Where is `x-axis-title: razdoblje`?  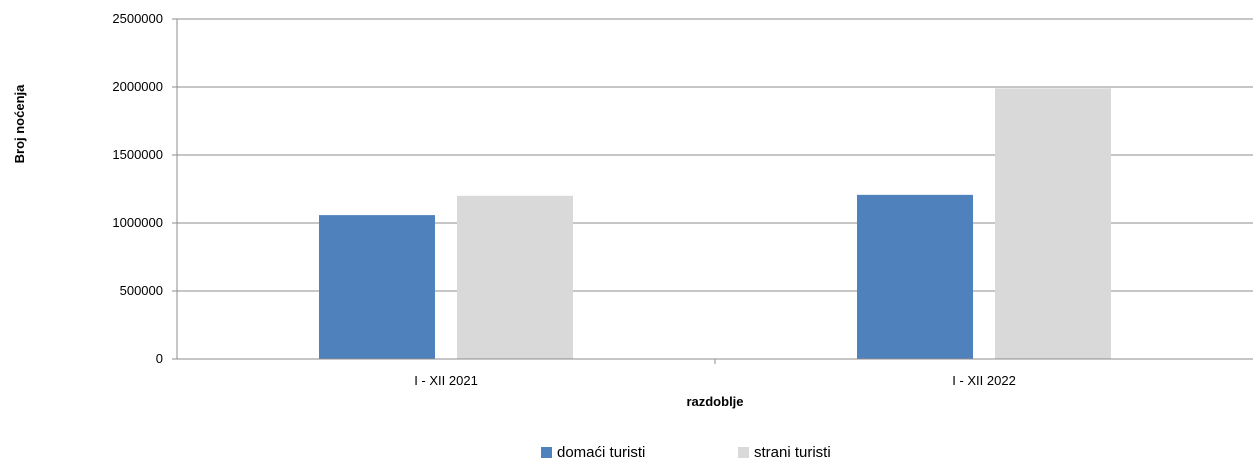
x-axis-title: razdoblje is located at coordinates (714, 401).